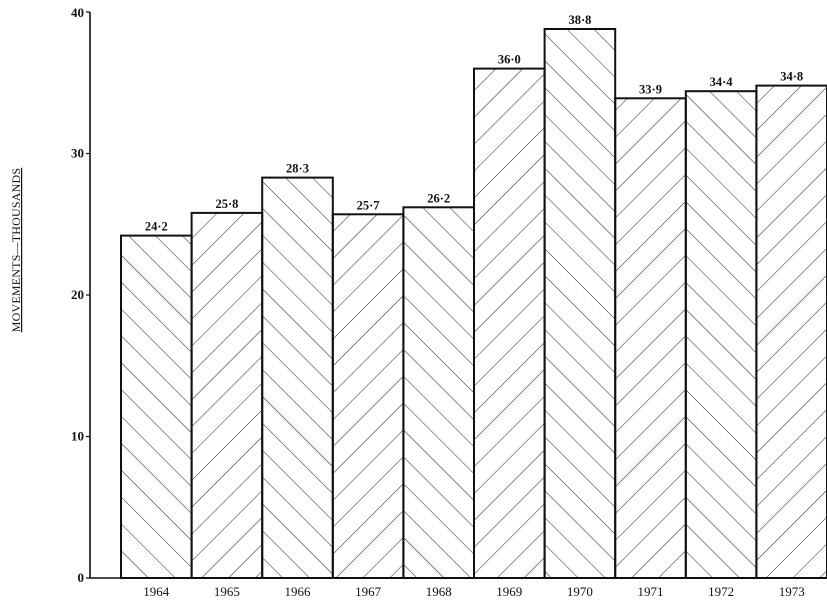  Describe the element at coordinates (297, 377) in the screenshot. I see `bar-1966` at that location.